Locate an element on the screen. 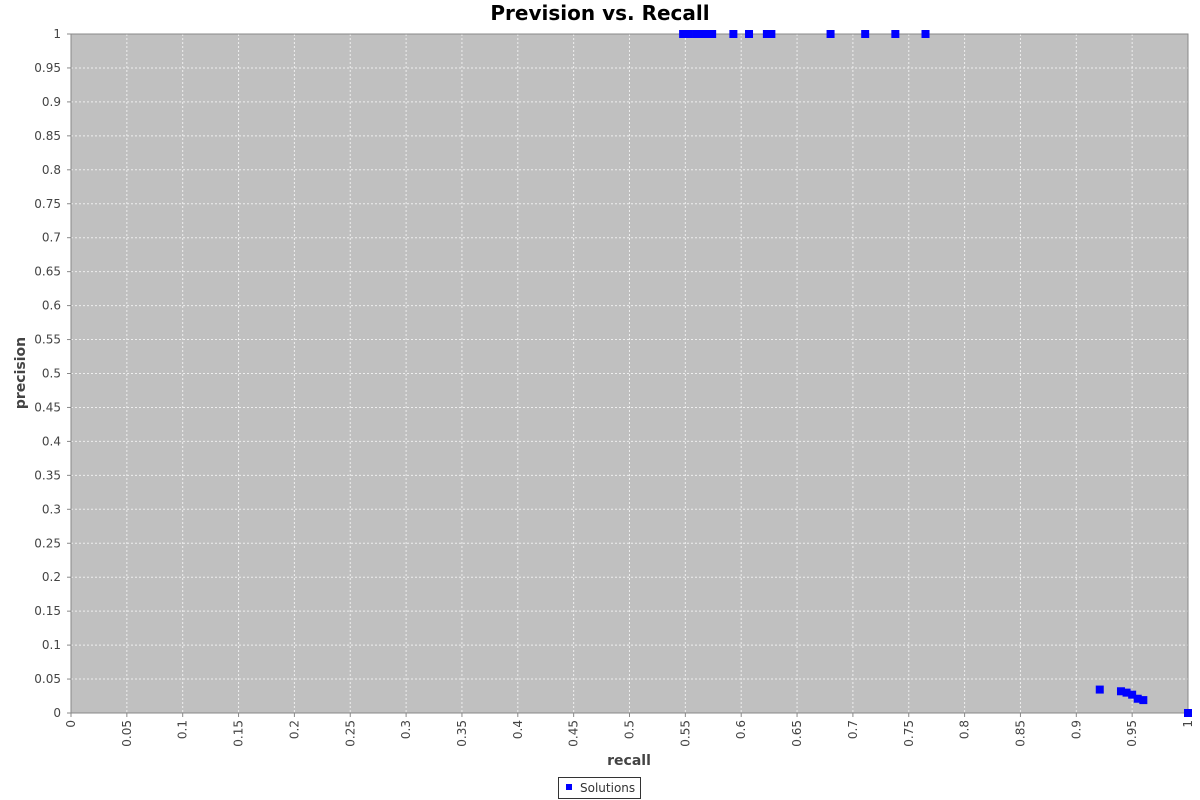  y-tick-label: 0.65 is located at coordinates (47, 272).